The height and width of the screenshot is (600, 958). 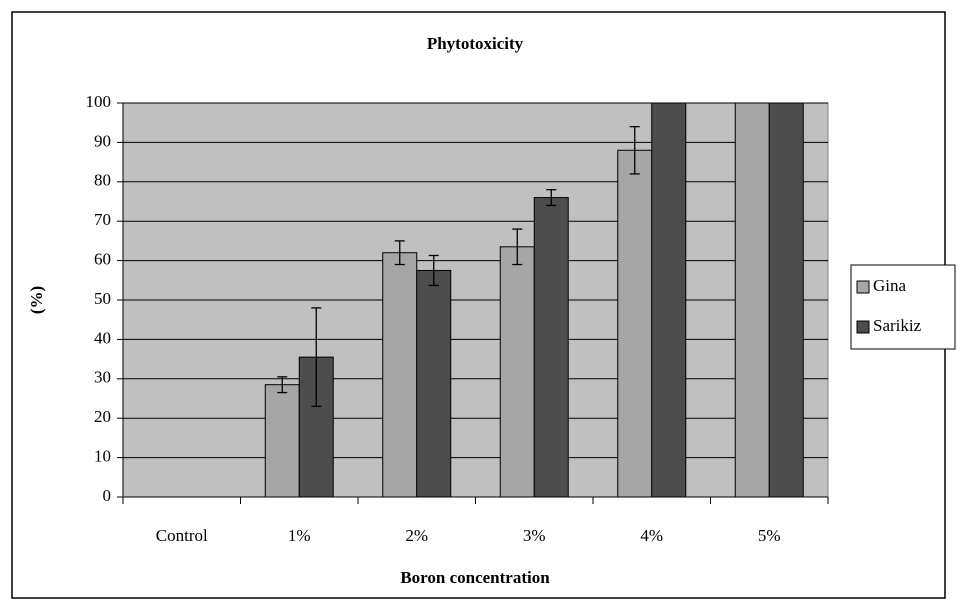 What do you see at coordinates (36, 300) in the screenshot?
I see `y-axis-label: (%)` at bounding box center [36, 300].